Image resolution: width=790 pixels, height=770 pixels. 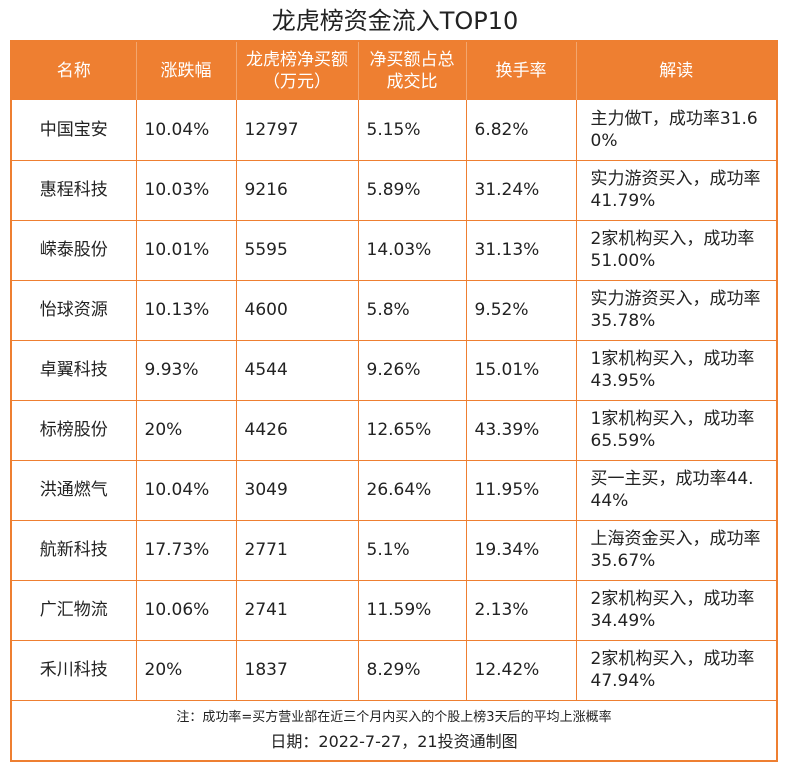 I want to click on cell-interpretation: 买一主买，成功率44.44%, so click(x=675, y=490).